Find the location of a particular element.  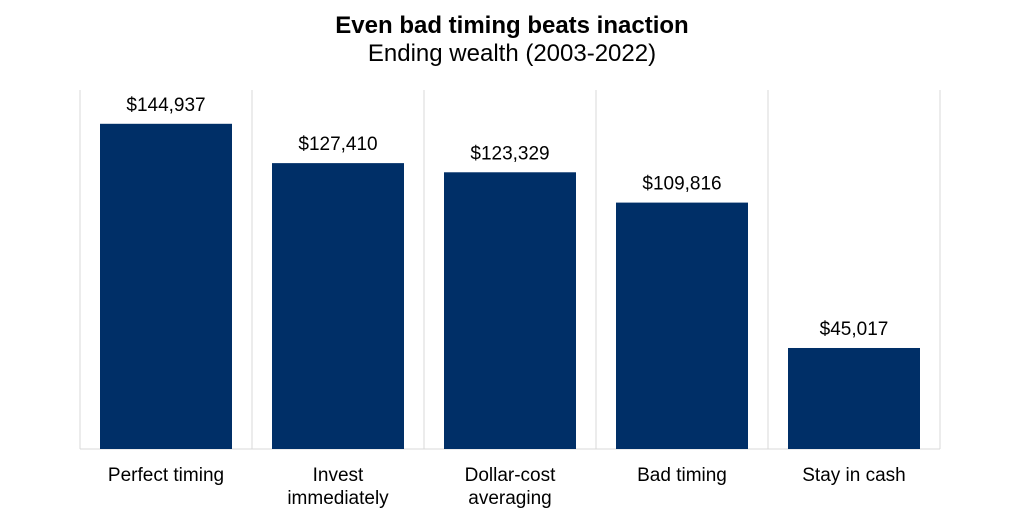

x-tick-label: Dollar-cost averaging is located at coordinates (511, 487).